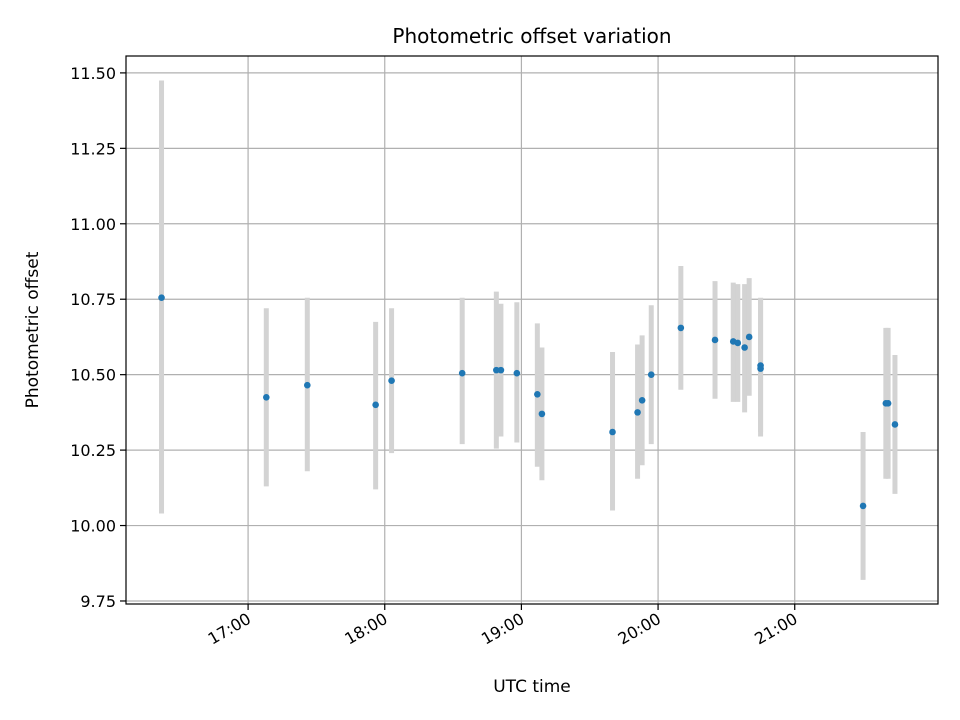 The width and height of the screenshot is (960, 720). What do you see at coordinates (532, 687) in the screenshot?
I see `x-axis-label: UTC time` at bounding box center [532, 687].